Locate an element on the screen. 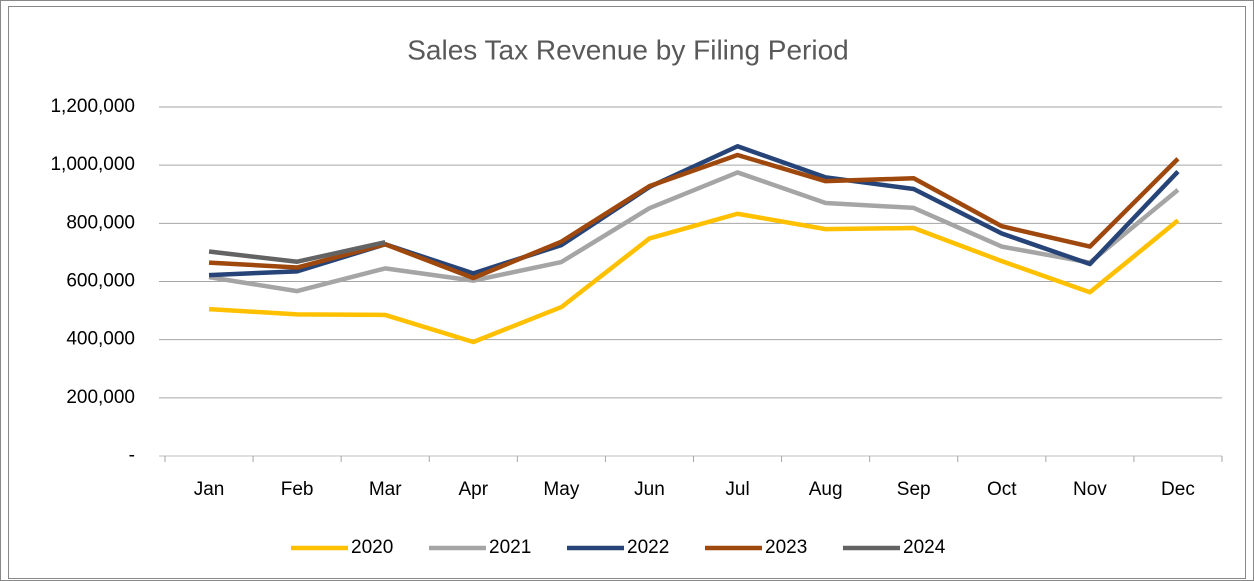 Image resolution: width=1254 pixels, height=581 pixels. y-tick-label: 1,200,000 is located at coordinates (92, 106).